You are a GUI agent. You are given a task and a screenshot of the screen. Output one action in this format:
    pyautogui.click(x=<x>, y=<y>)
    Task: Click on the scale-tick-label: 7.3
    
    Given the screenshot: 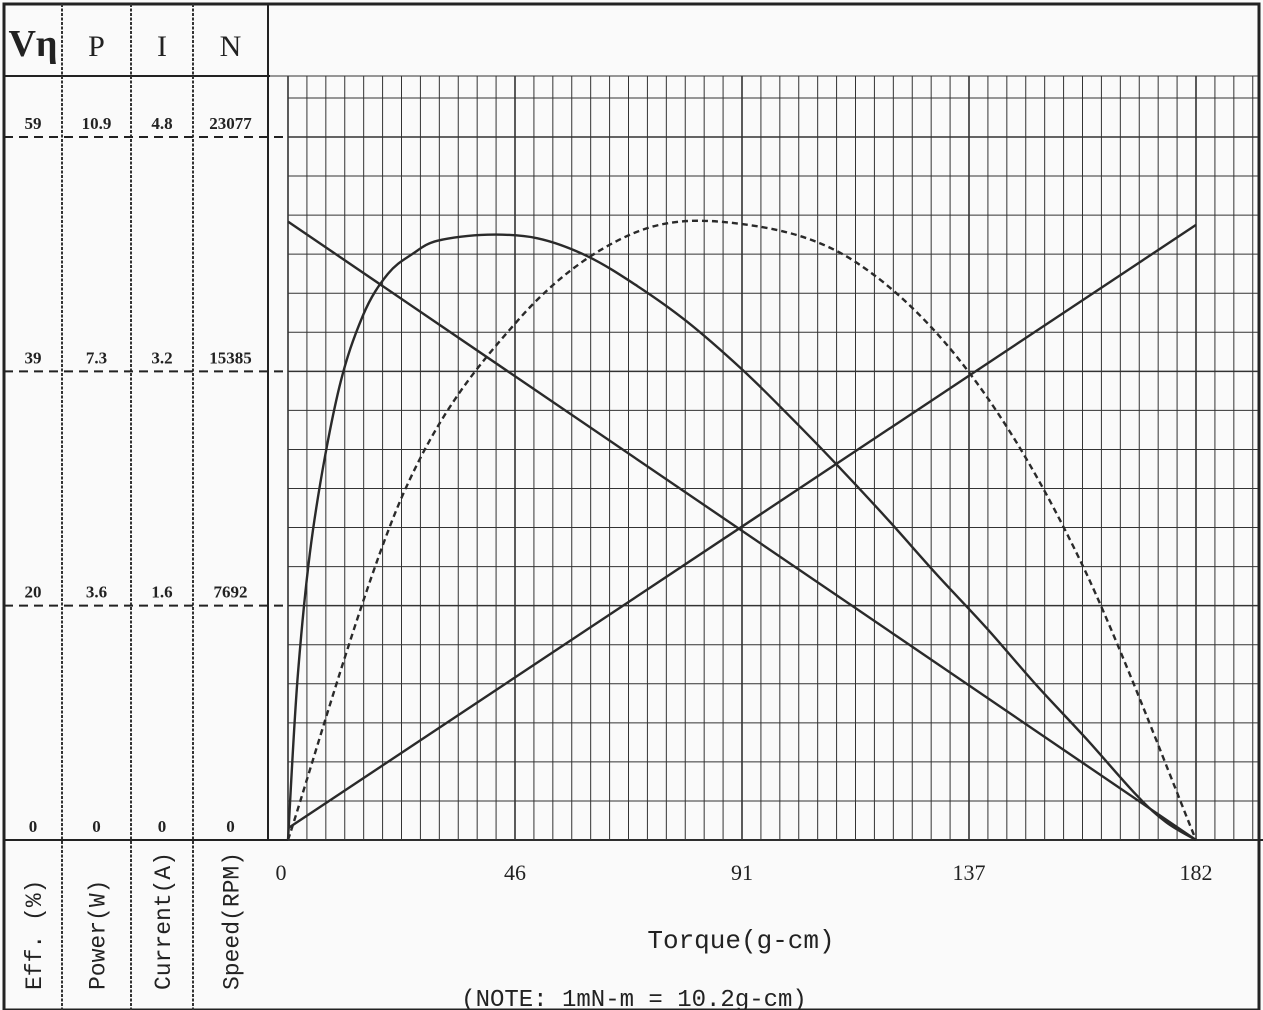 What is the action you would take?
    pyautogui.click(x=96, y=357)
    